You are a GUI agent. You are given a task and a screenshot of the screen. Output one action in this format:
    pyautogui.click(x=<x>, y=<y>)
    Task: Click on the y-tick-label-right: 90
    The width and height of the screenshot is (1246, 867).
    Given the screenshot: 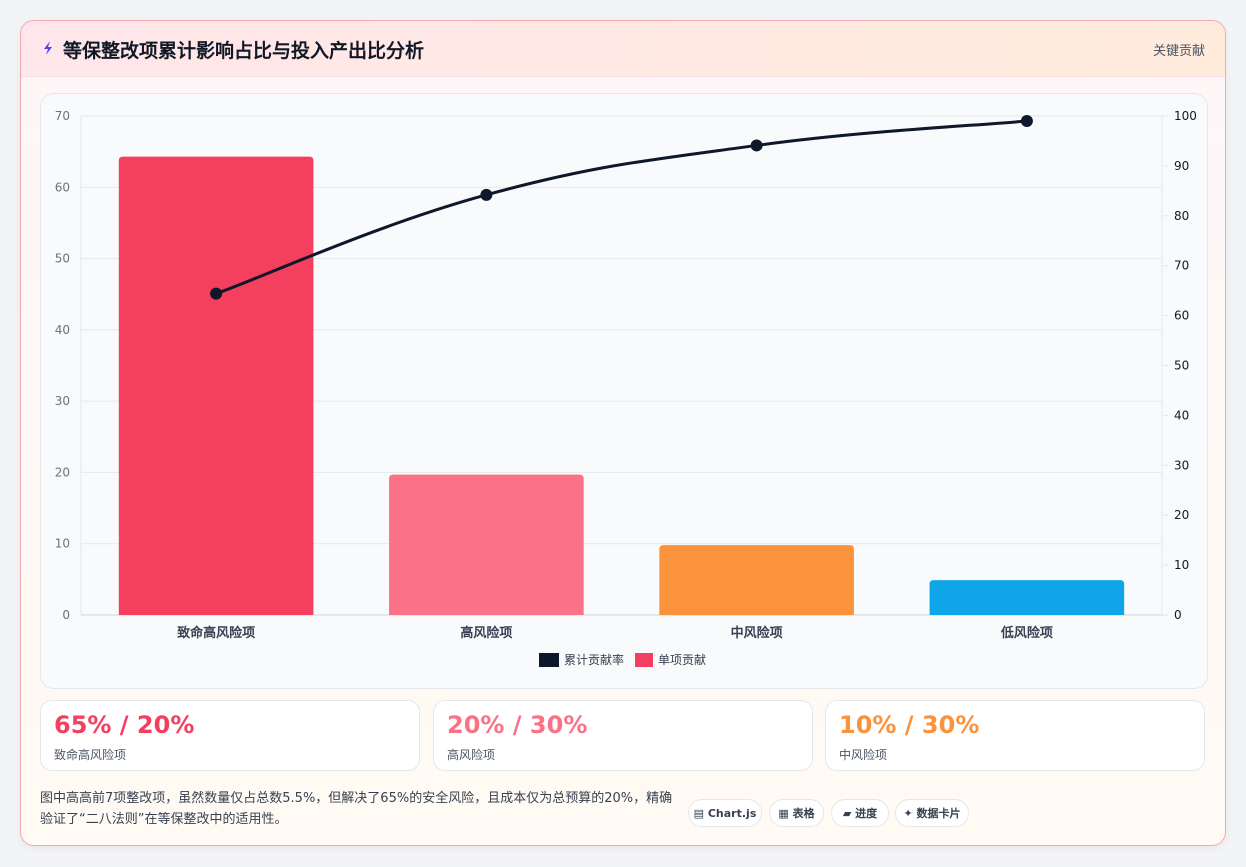 What is the action you would take?
    pyautogui.click(x=1181, y=166)
    